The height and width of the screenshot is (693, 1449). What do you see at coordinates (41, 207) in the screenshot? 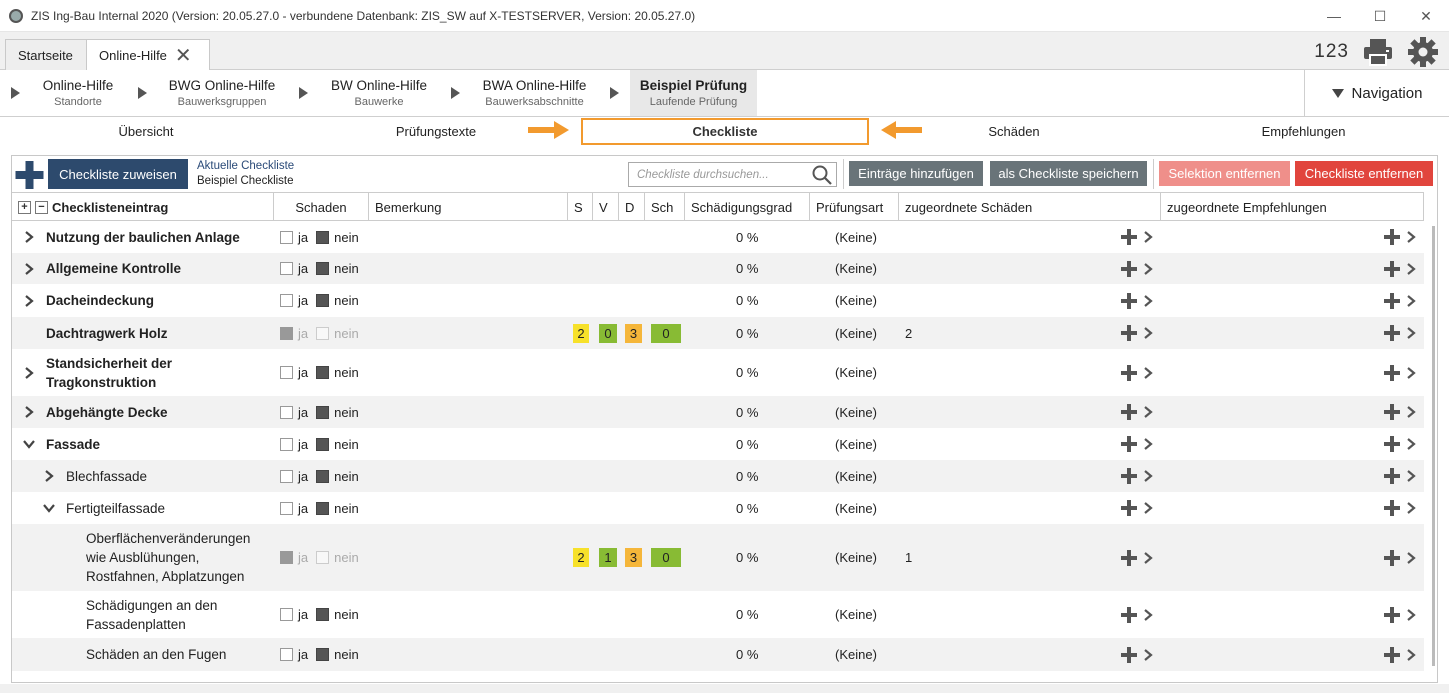
I see `collapse-all-icon: −` at bounding box center [41, 207].